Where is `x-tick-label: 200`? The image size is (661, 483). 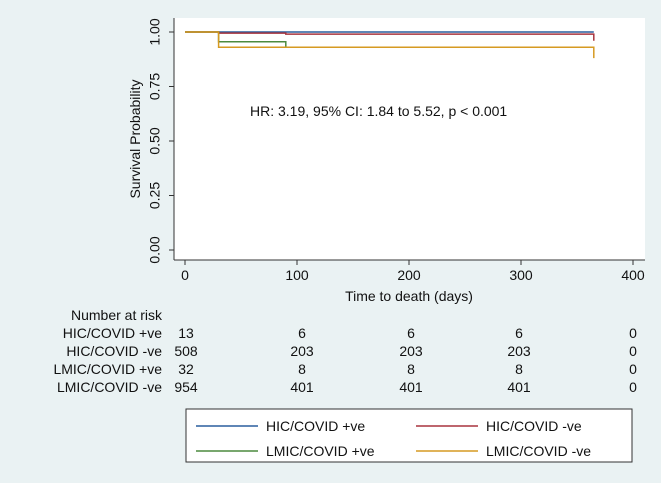 x-tick-label: 200 is located at coordinates (409, 275).